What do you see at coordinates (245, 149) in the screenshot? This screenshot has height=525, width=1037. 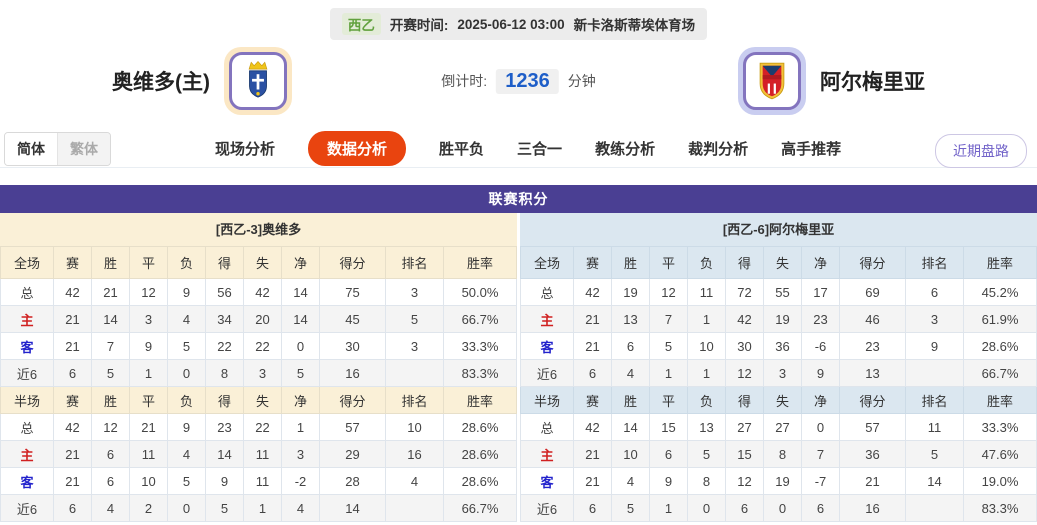 I see `nav-tab: 现场分析` at bounding box center [245, 149].